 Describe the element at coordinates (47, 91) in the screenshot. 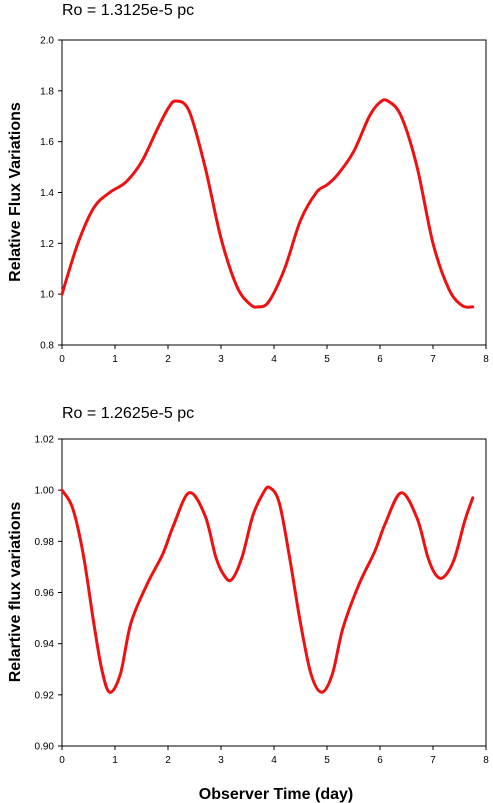

I see `chart-top-y-tick-label: 1.8` at that location.